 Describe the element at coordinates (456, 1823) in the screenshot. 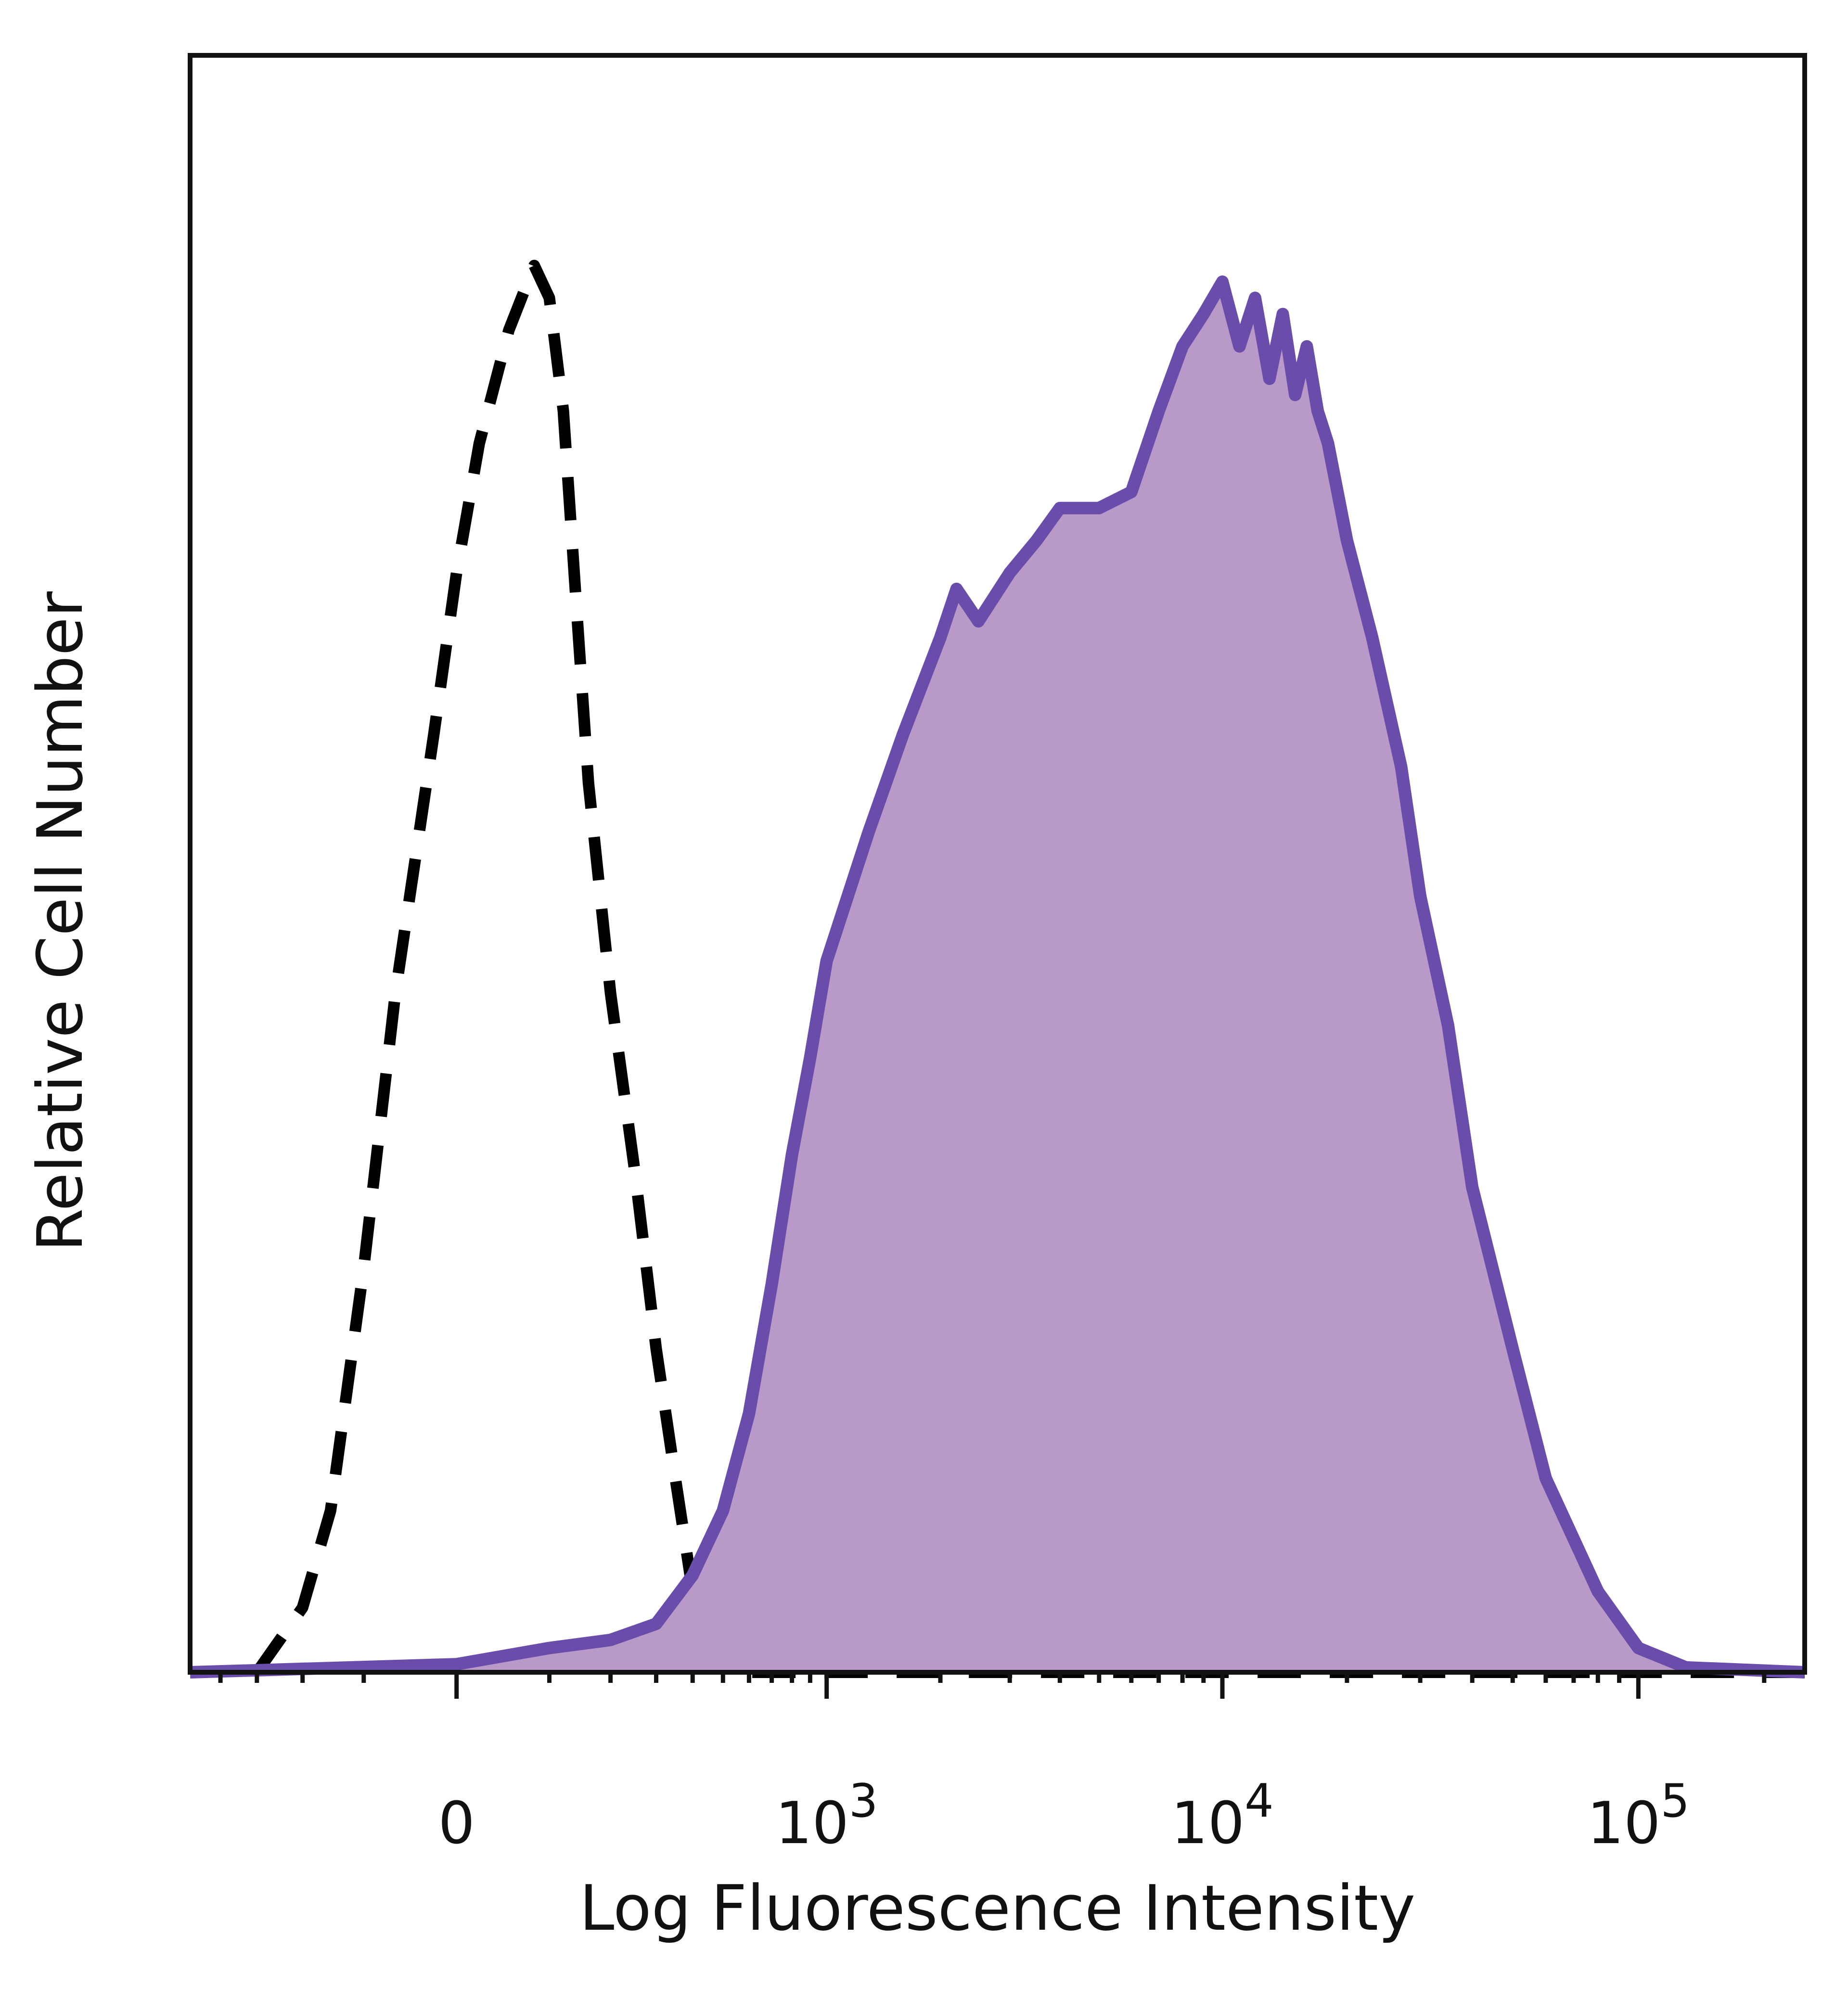

I see `x-tick-label: 0` at that location.